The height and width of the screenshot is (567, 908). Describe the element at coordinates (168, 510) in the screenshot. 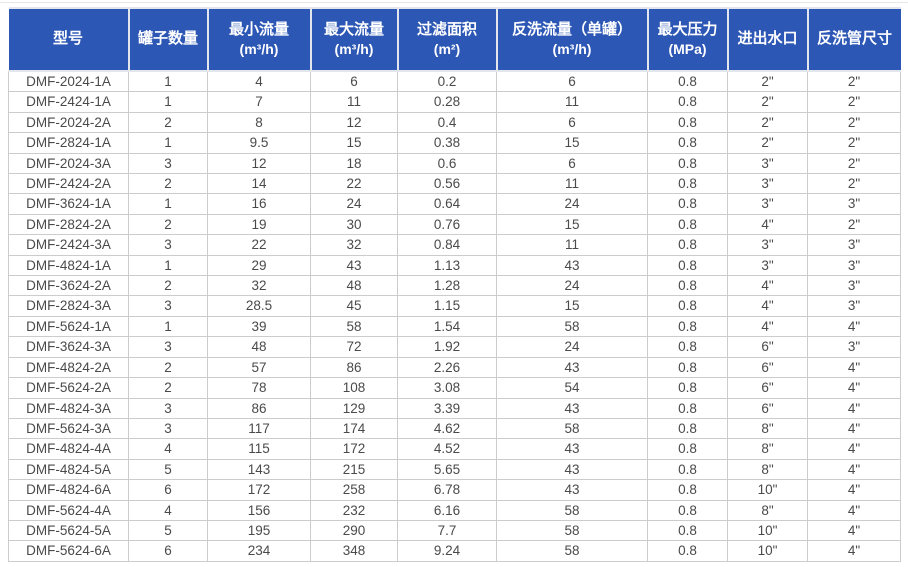

I see `table-cell: 4` at that location.